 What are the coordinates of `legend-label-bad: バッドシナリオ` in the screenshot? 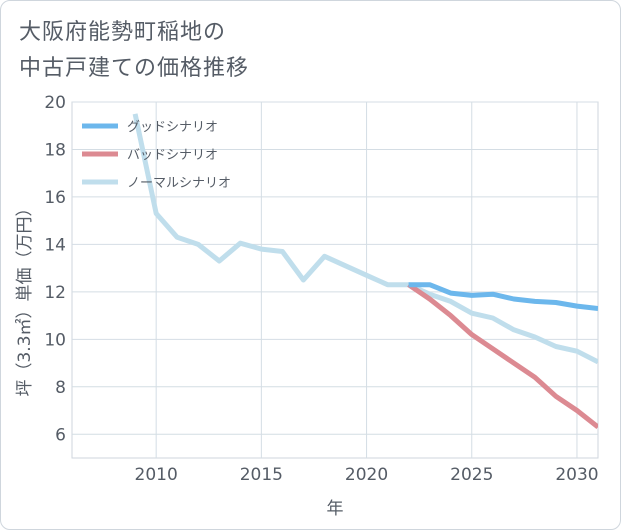 It's located at (172, 155).